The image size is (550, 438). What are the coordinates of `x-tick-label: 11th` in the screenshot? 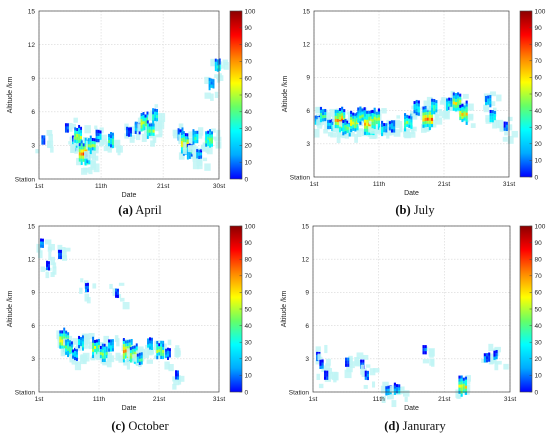 It's located at (101, 186).